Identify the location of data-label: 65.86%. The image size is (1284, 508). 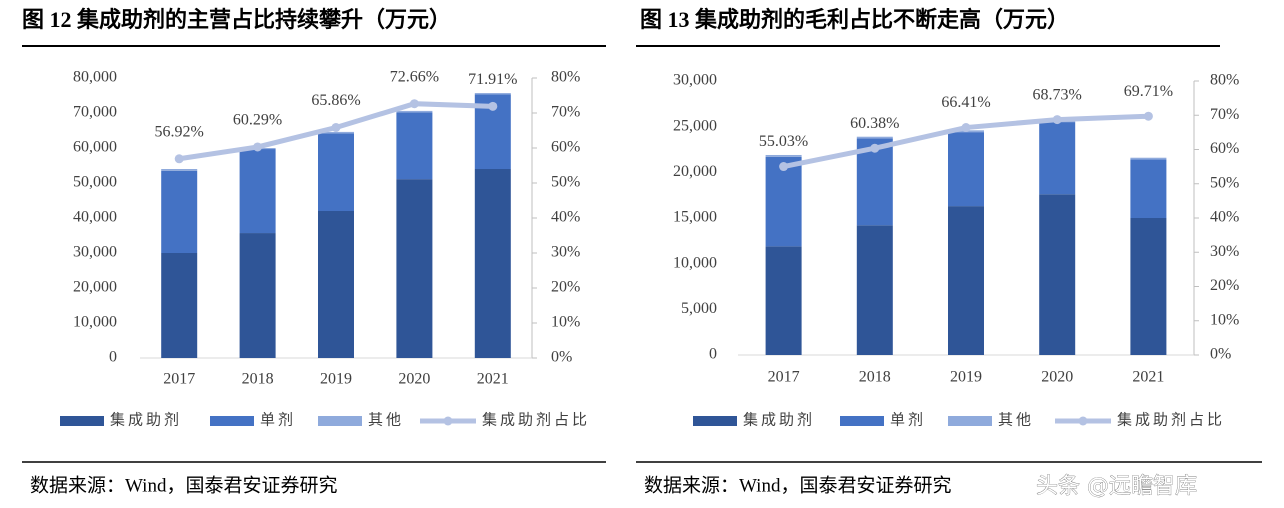
(335, 100).